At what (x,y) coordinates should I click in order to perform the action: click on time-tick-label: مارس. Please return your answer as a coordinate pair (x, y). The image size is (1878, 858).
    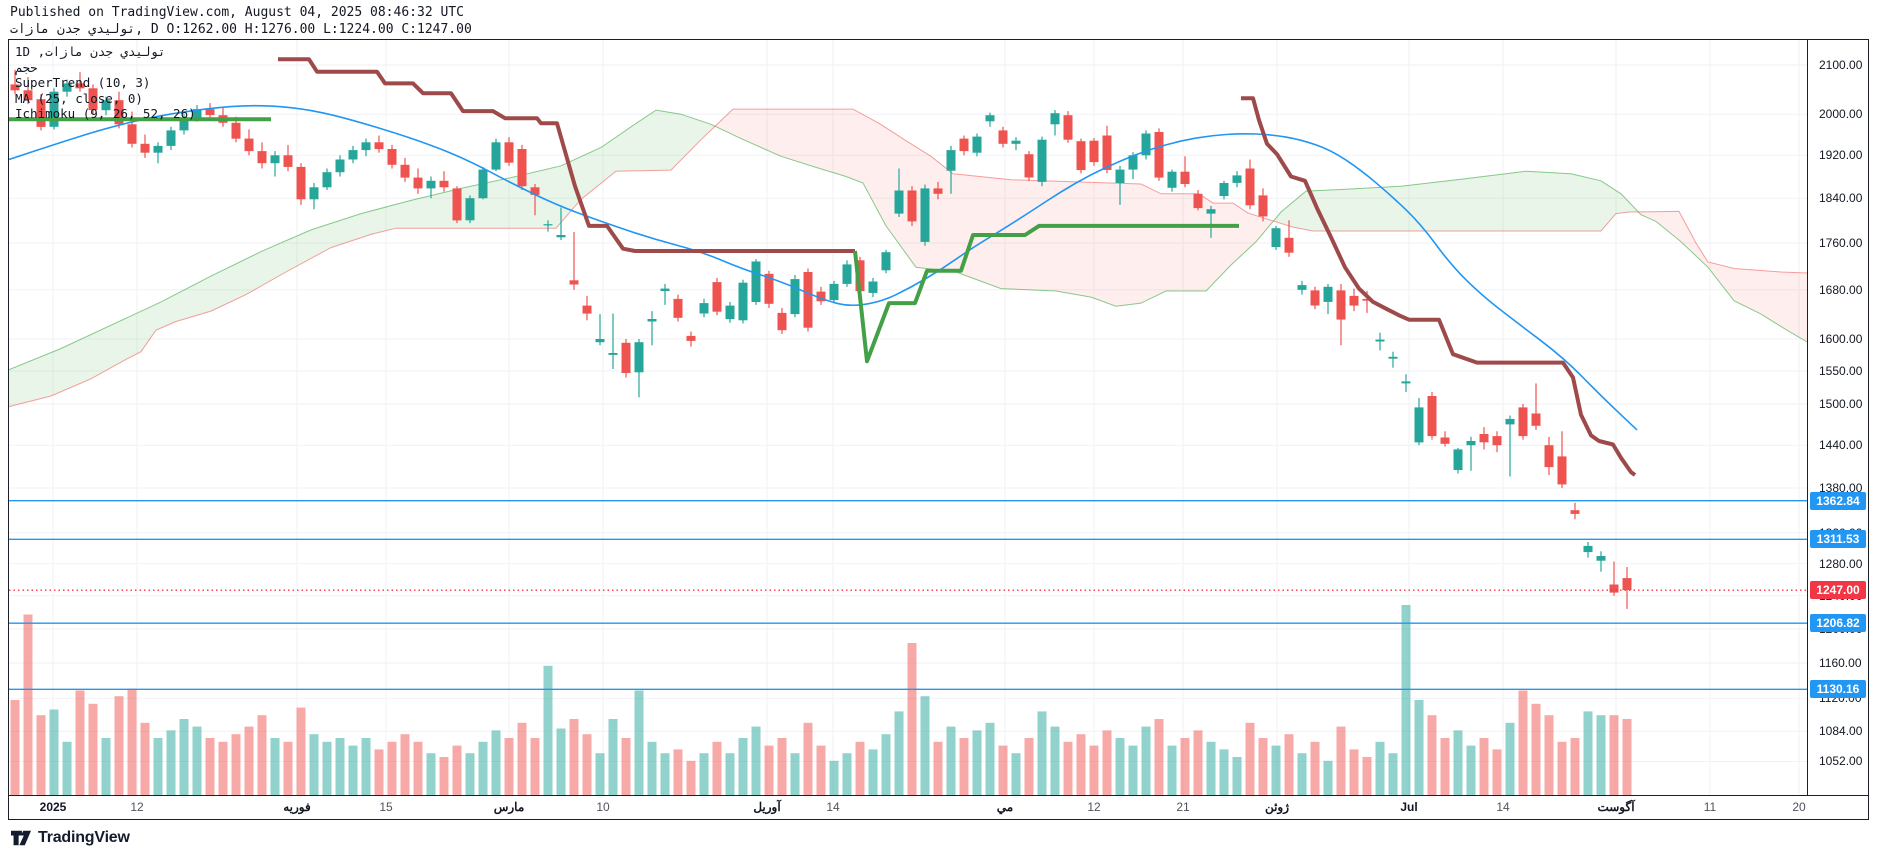
    Looking at the image, I should click on (509, 807).